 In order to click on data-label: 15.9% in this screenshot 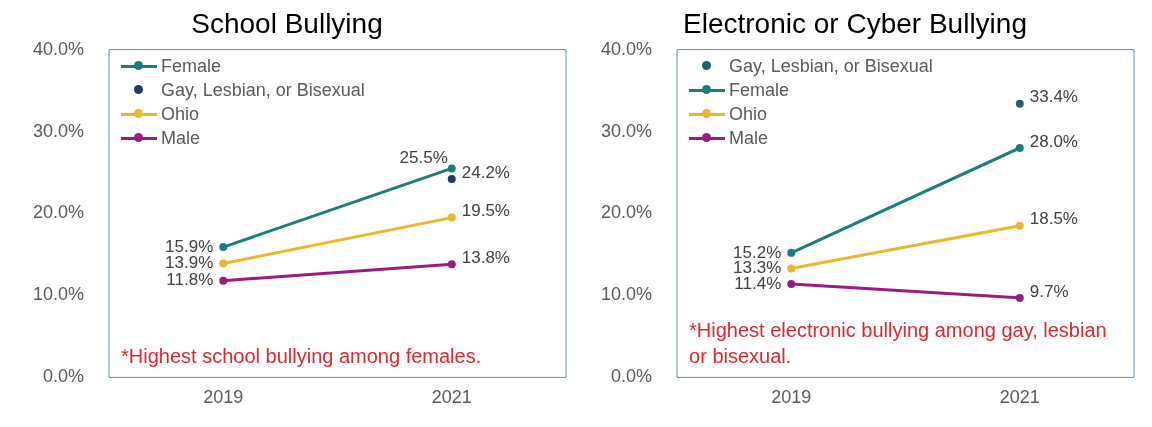, I will do `click(189, 246)`.